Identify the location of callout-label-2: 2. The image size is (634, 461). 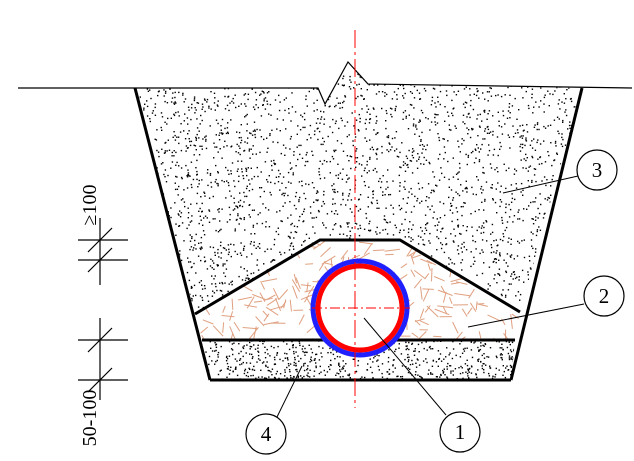
(604, 296).